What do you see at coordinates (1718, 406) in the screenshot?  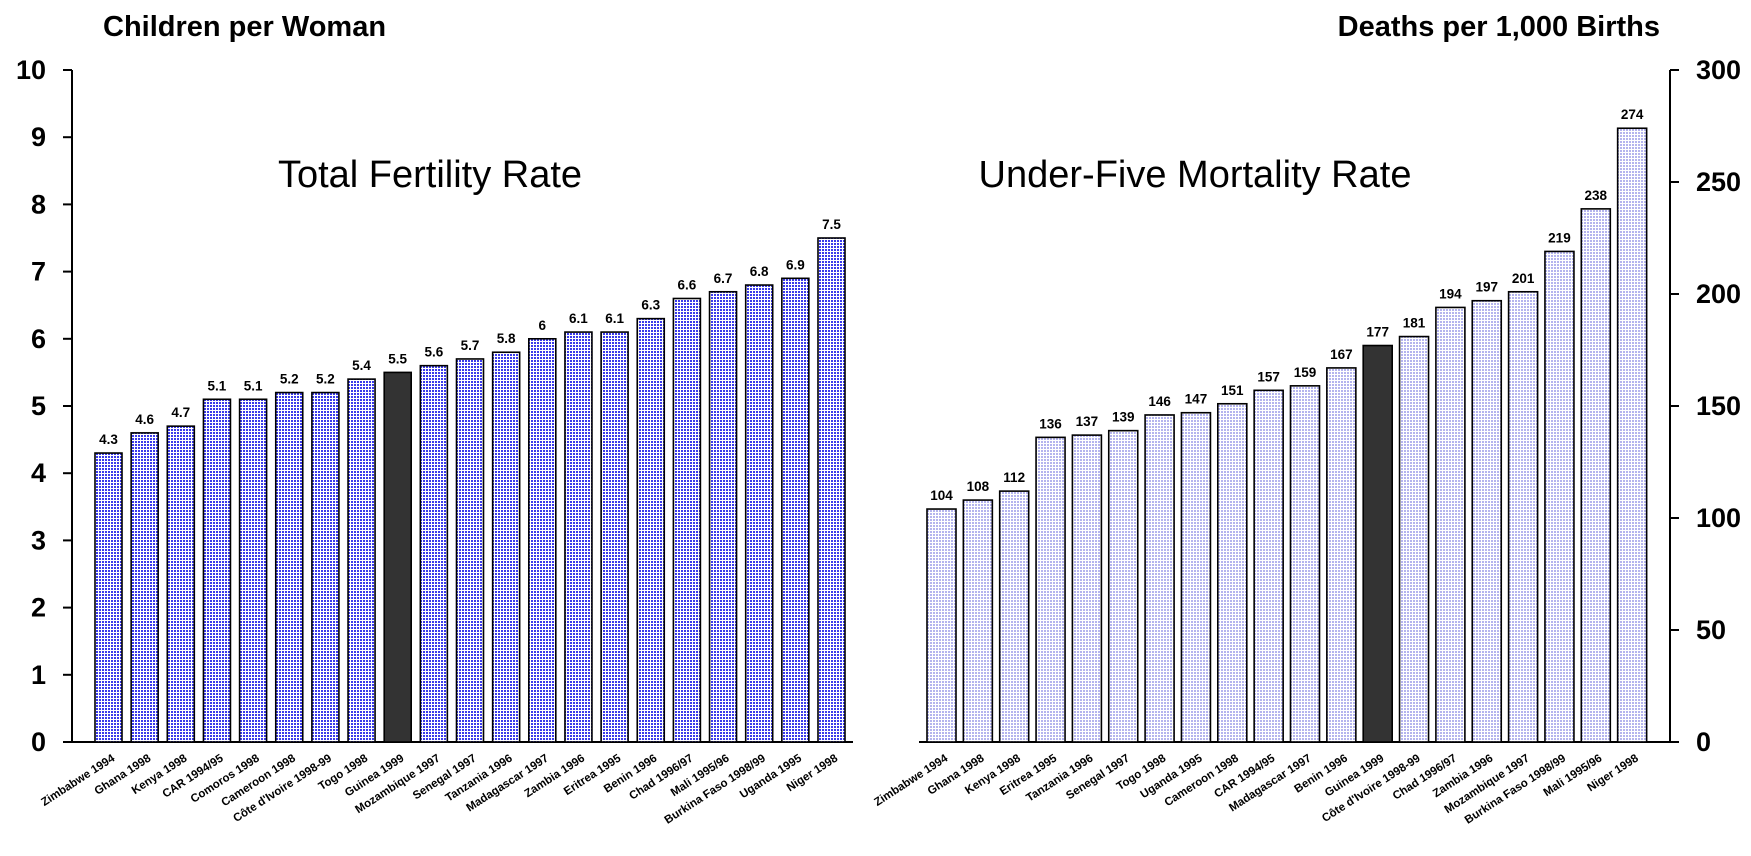 I see `mortality-y-tick-label: 150` at bounding box center [1718, 406].